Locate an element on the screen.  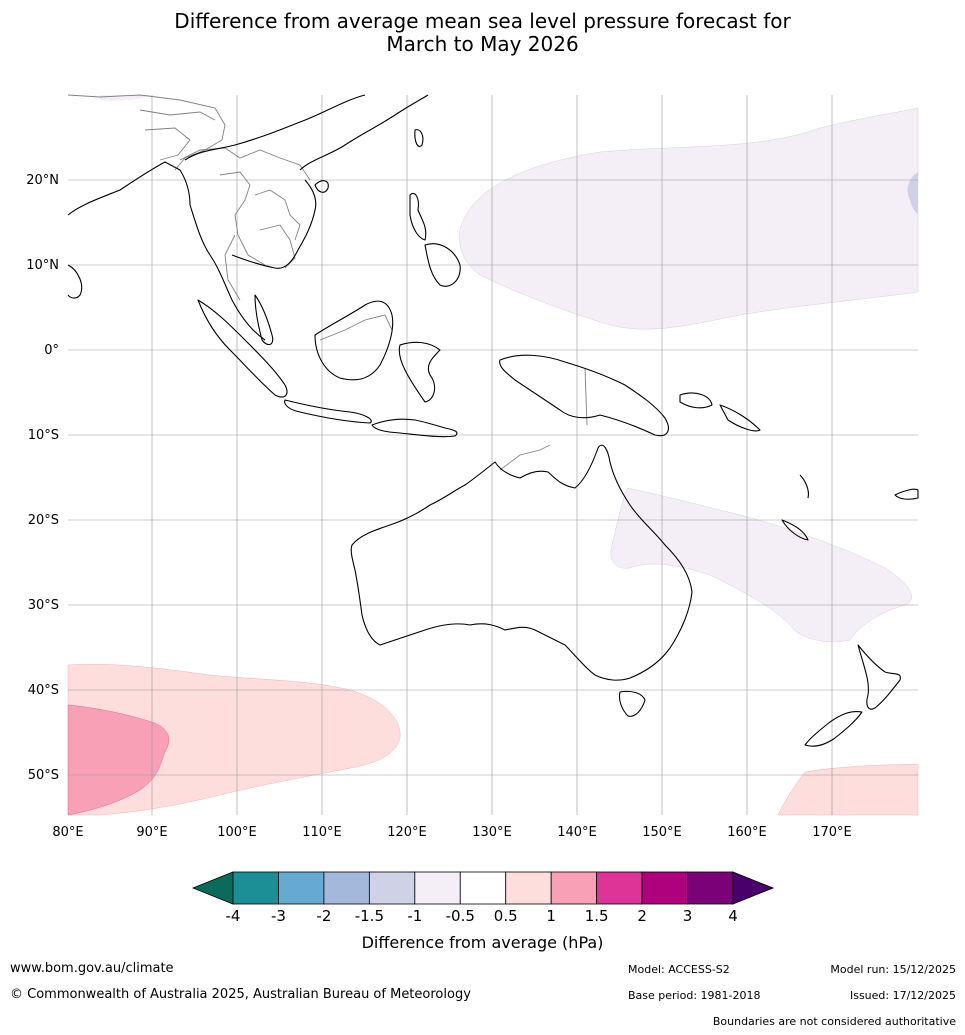
colorbar-tick-3: -1.5 is located at coordinates (369, 916).